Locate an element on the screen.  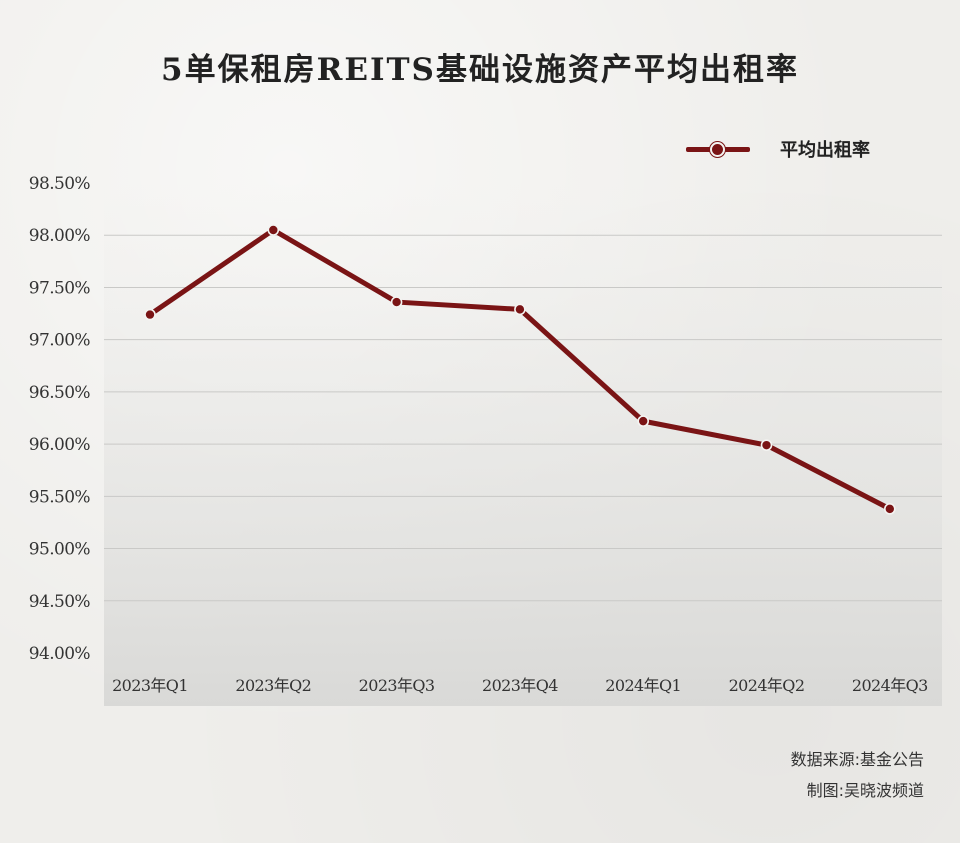
legend: 平均出租率 is located at coordinates (778, 149).